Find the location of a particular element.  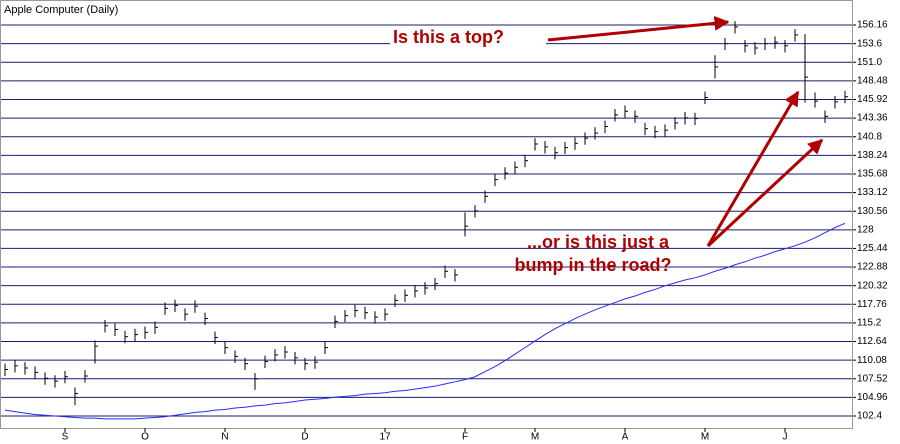

x-tick-label: S is located at coordinates (65, 437).